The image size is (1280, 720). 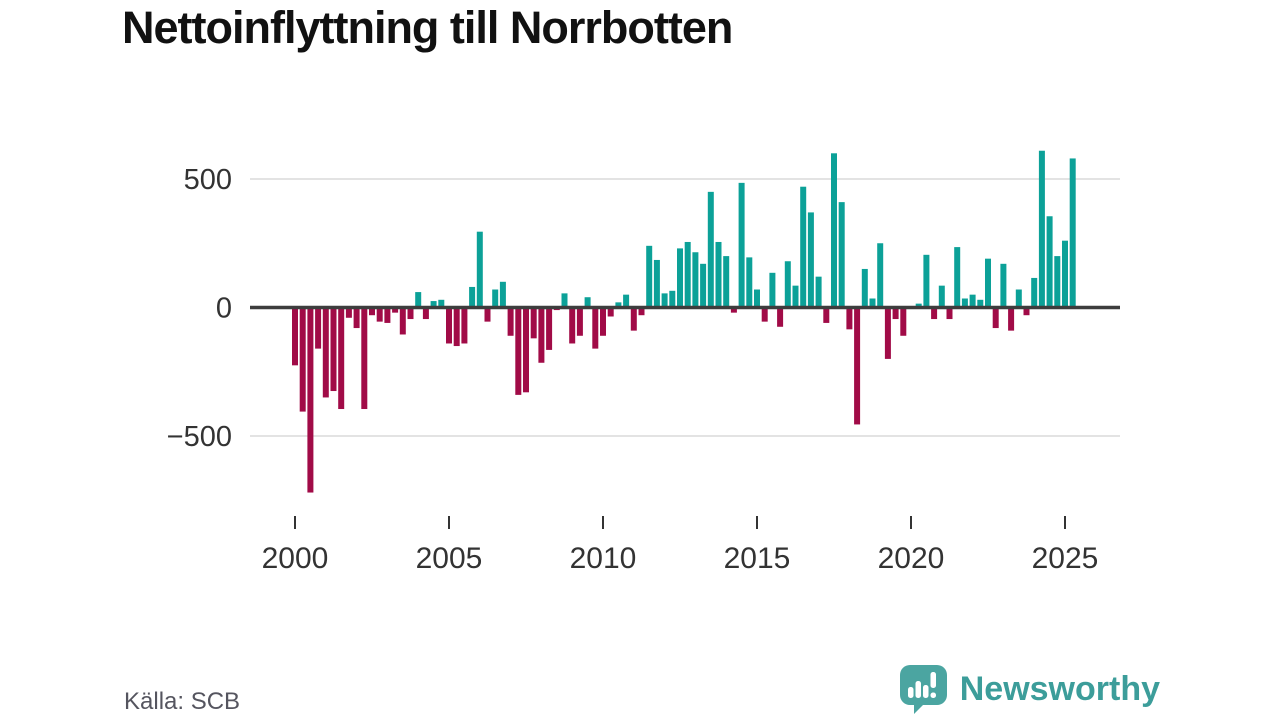 I want to click on bar-2018-Q2, so click(x=857, y=366).